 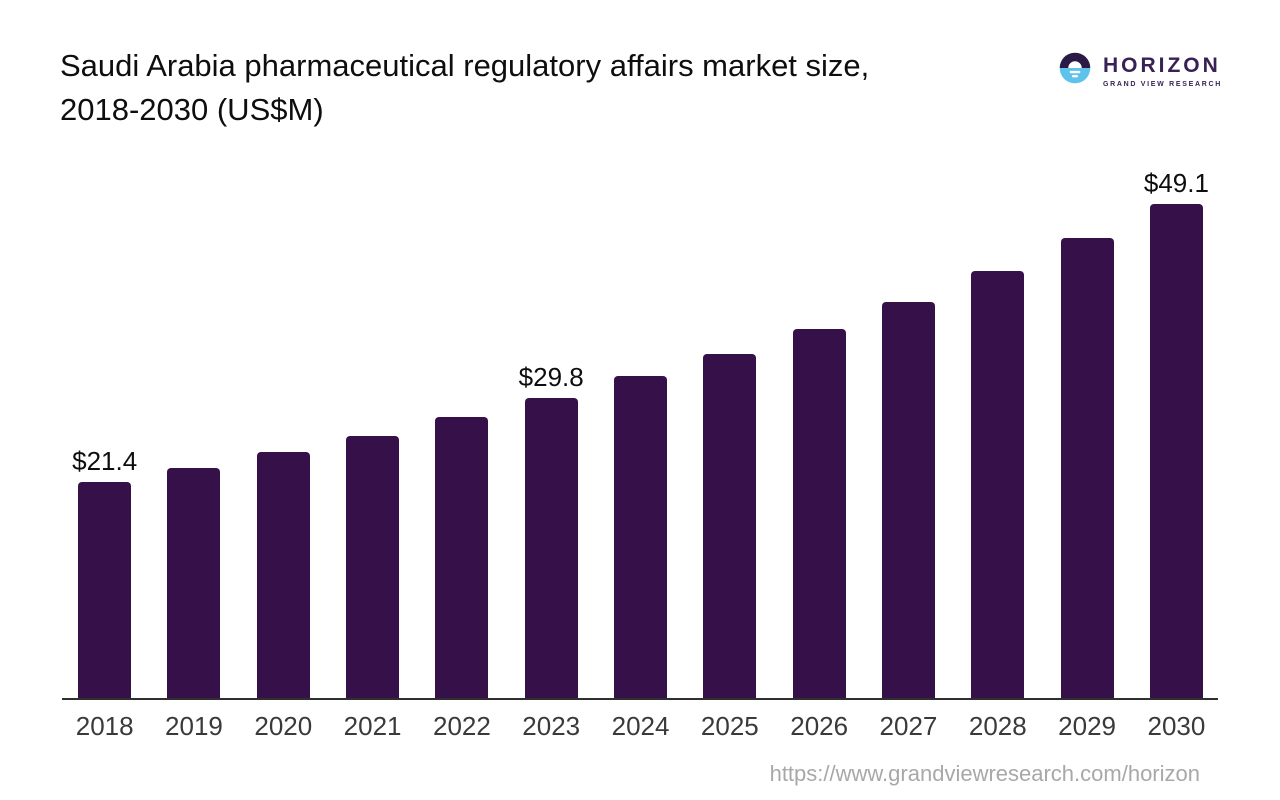 I want to click on x-axis-label: 2027, so click(x=908, y=726).